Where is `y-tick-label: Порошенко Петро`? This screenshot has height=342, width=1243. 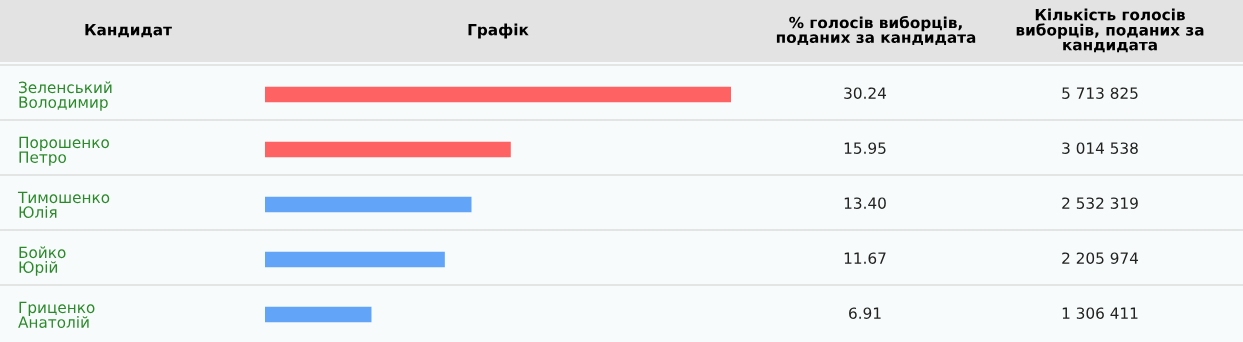
y-tick-label: Порошенко Петро is located at coordinates (64, 151).